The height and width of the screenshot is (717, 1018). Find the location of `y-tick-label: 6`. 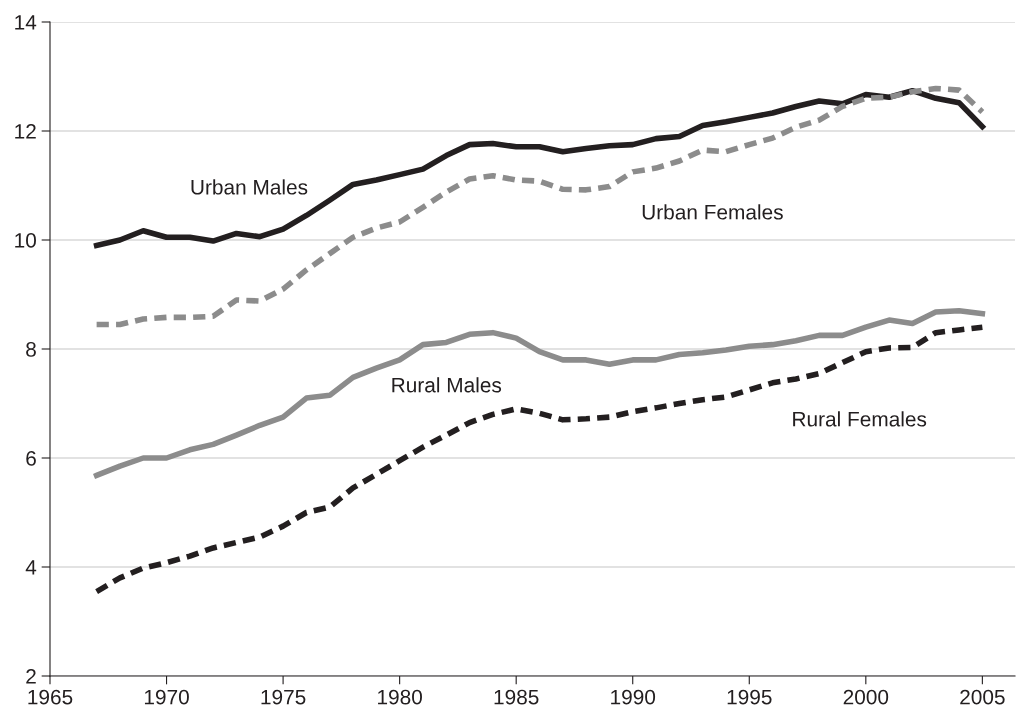

y-tick-label: 6 is located at coordinates (31, 458).